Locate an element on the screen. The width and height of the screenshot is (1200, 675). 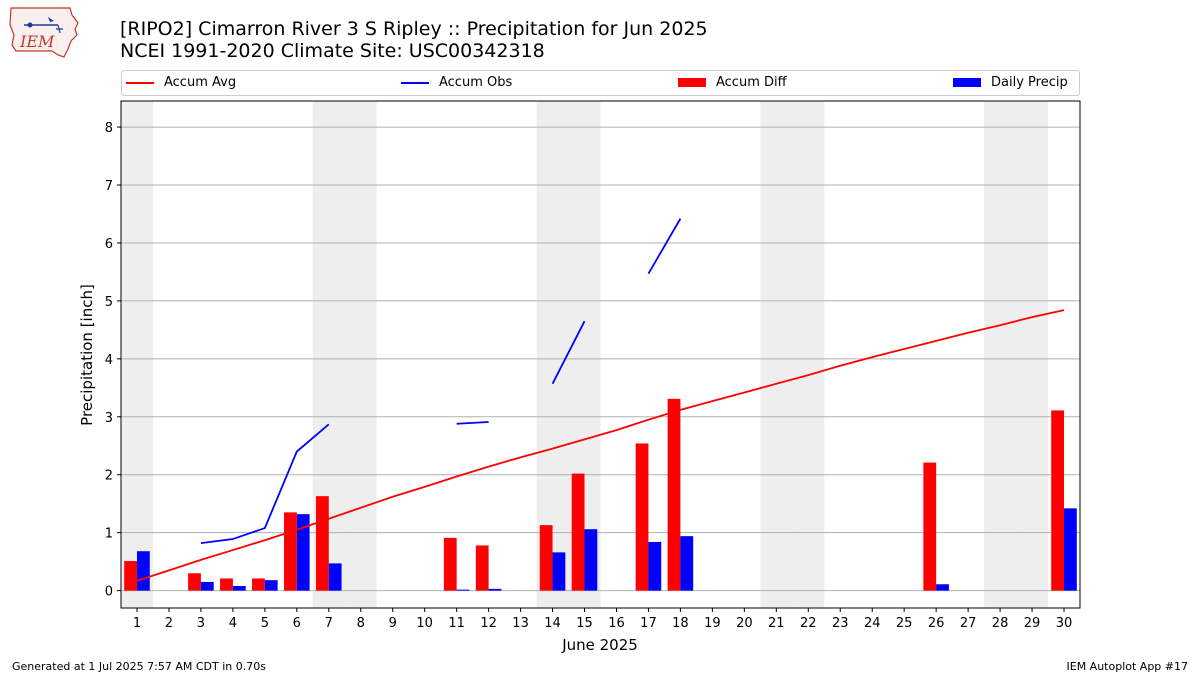
x-tick-label: 30 is located at coordinates (1064, 623).